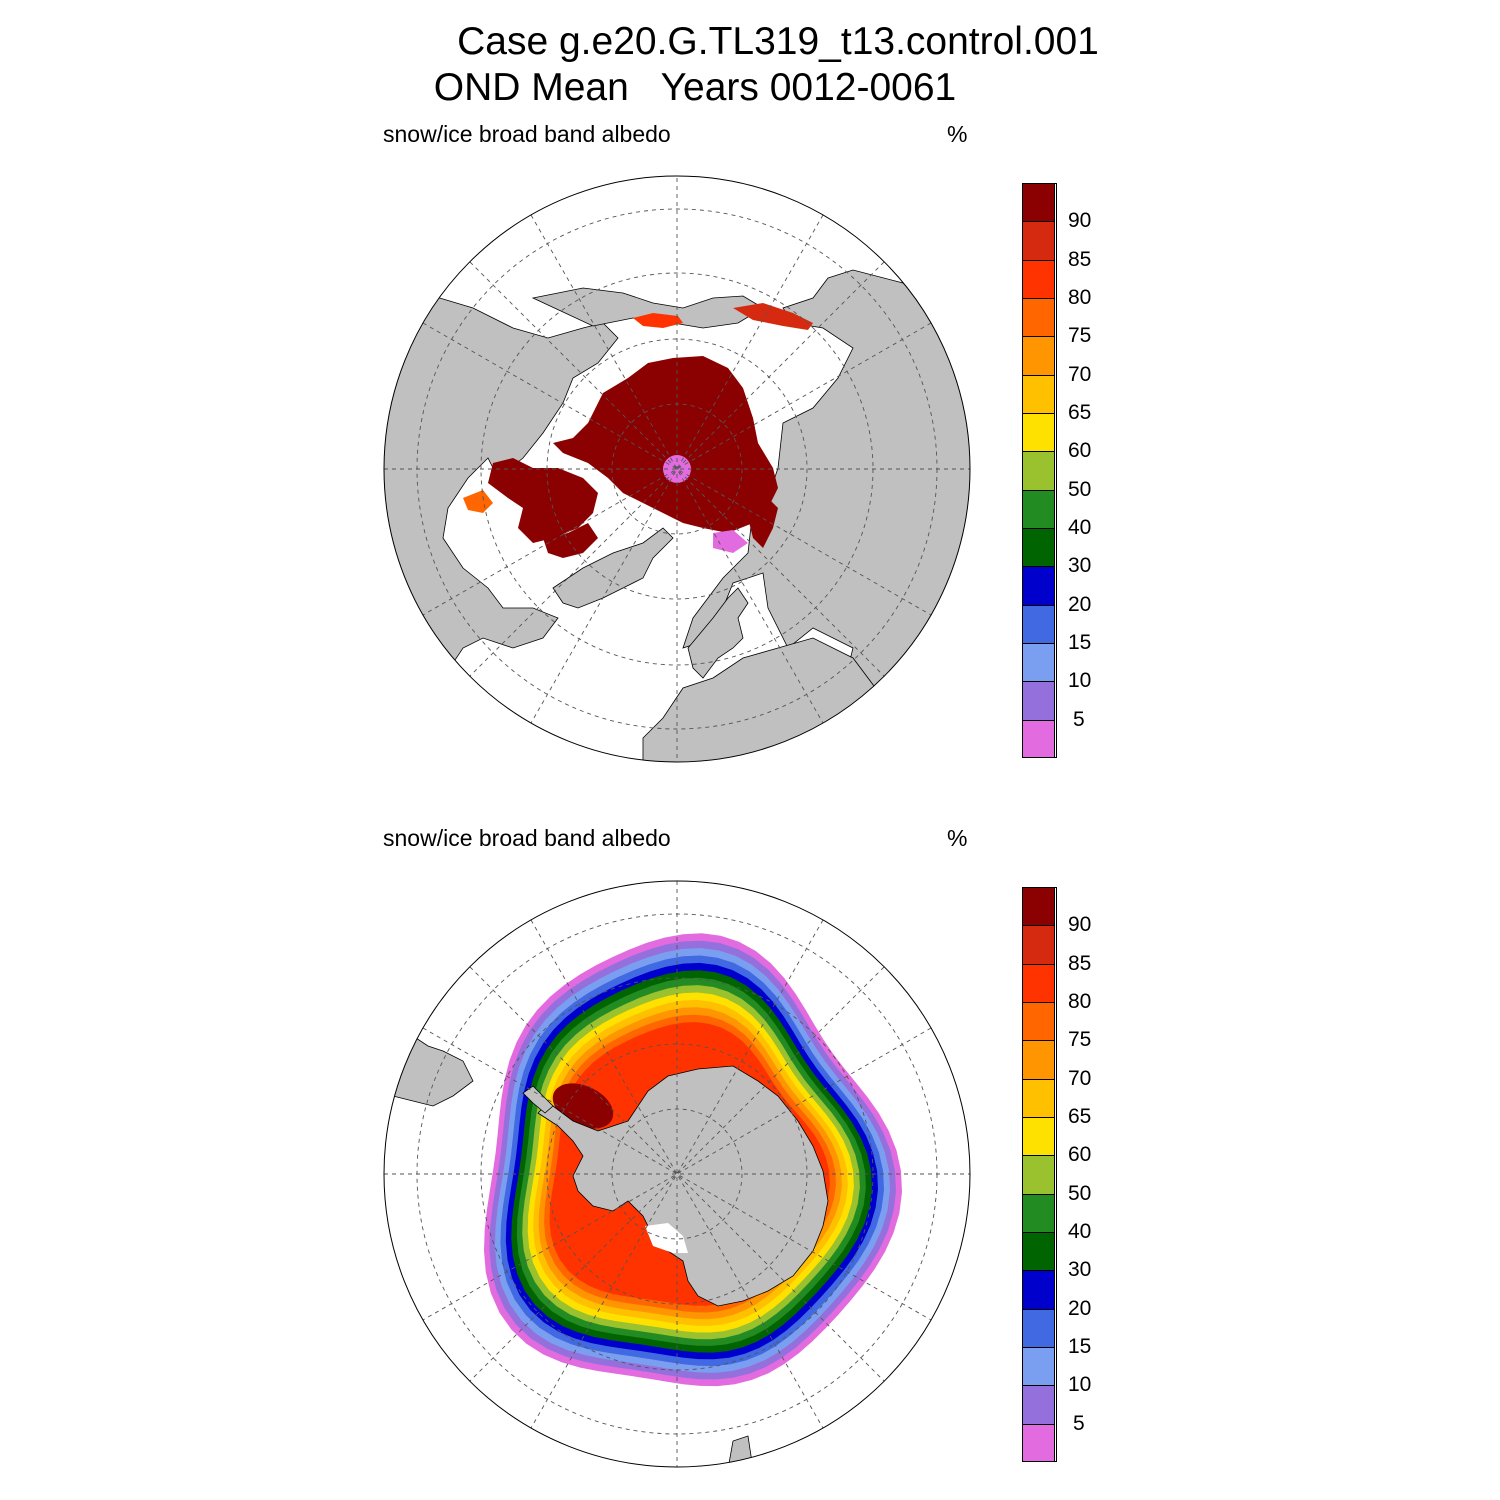 The image size is (1500, 1500). Describe the element at coordinates (1080, 1346) in the screenshot. I see `south-colorbar-tick-label: 15` at that location.